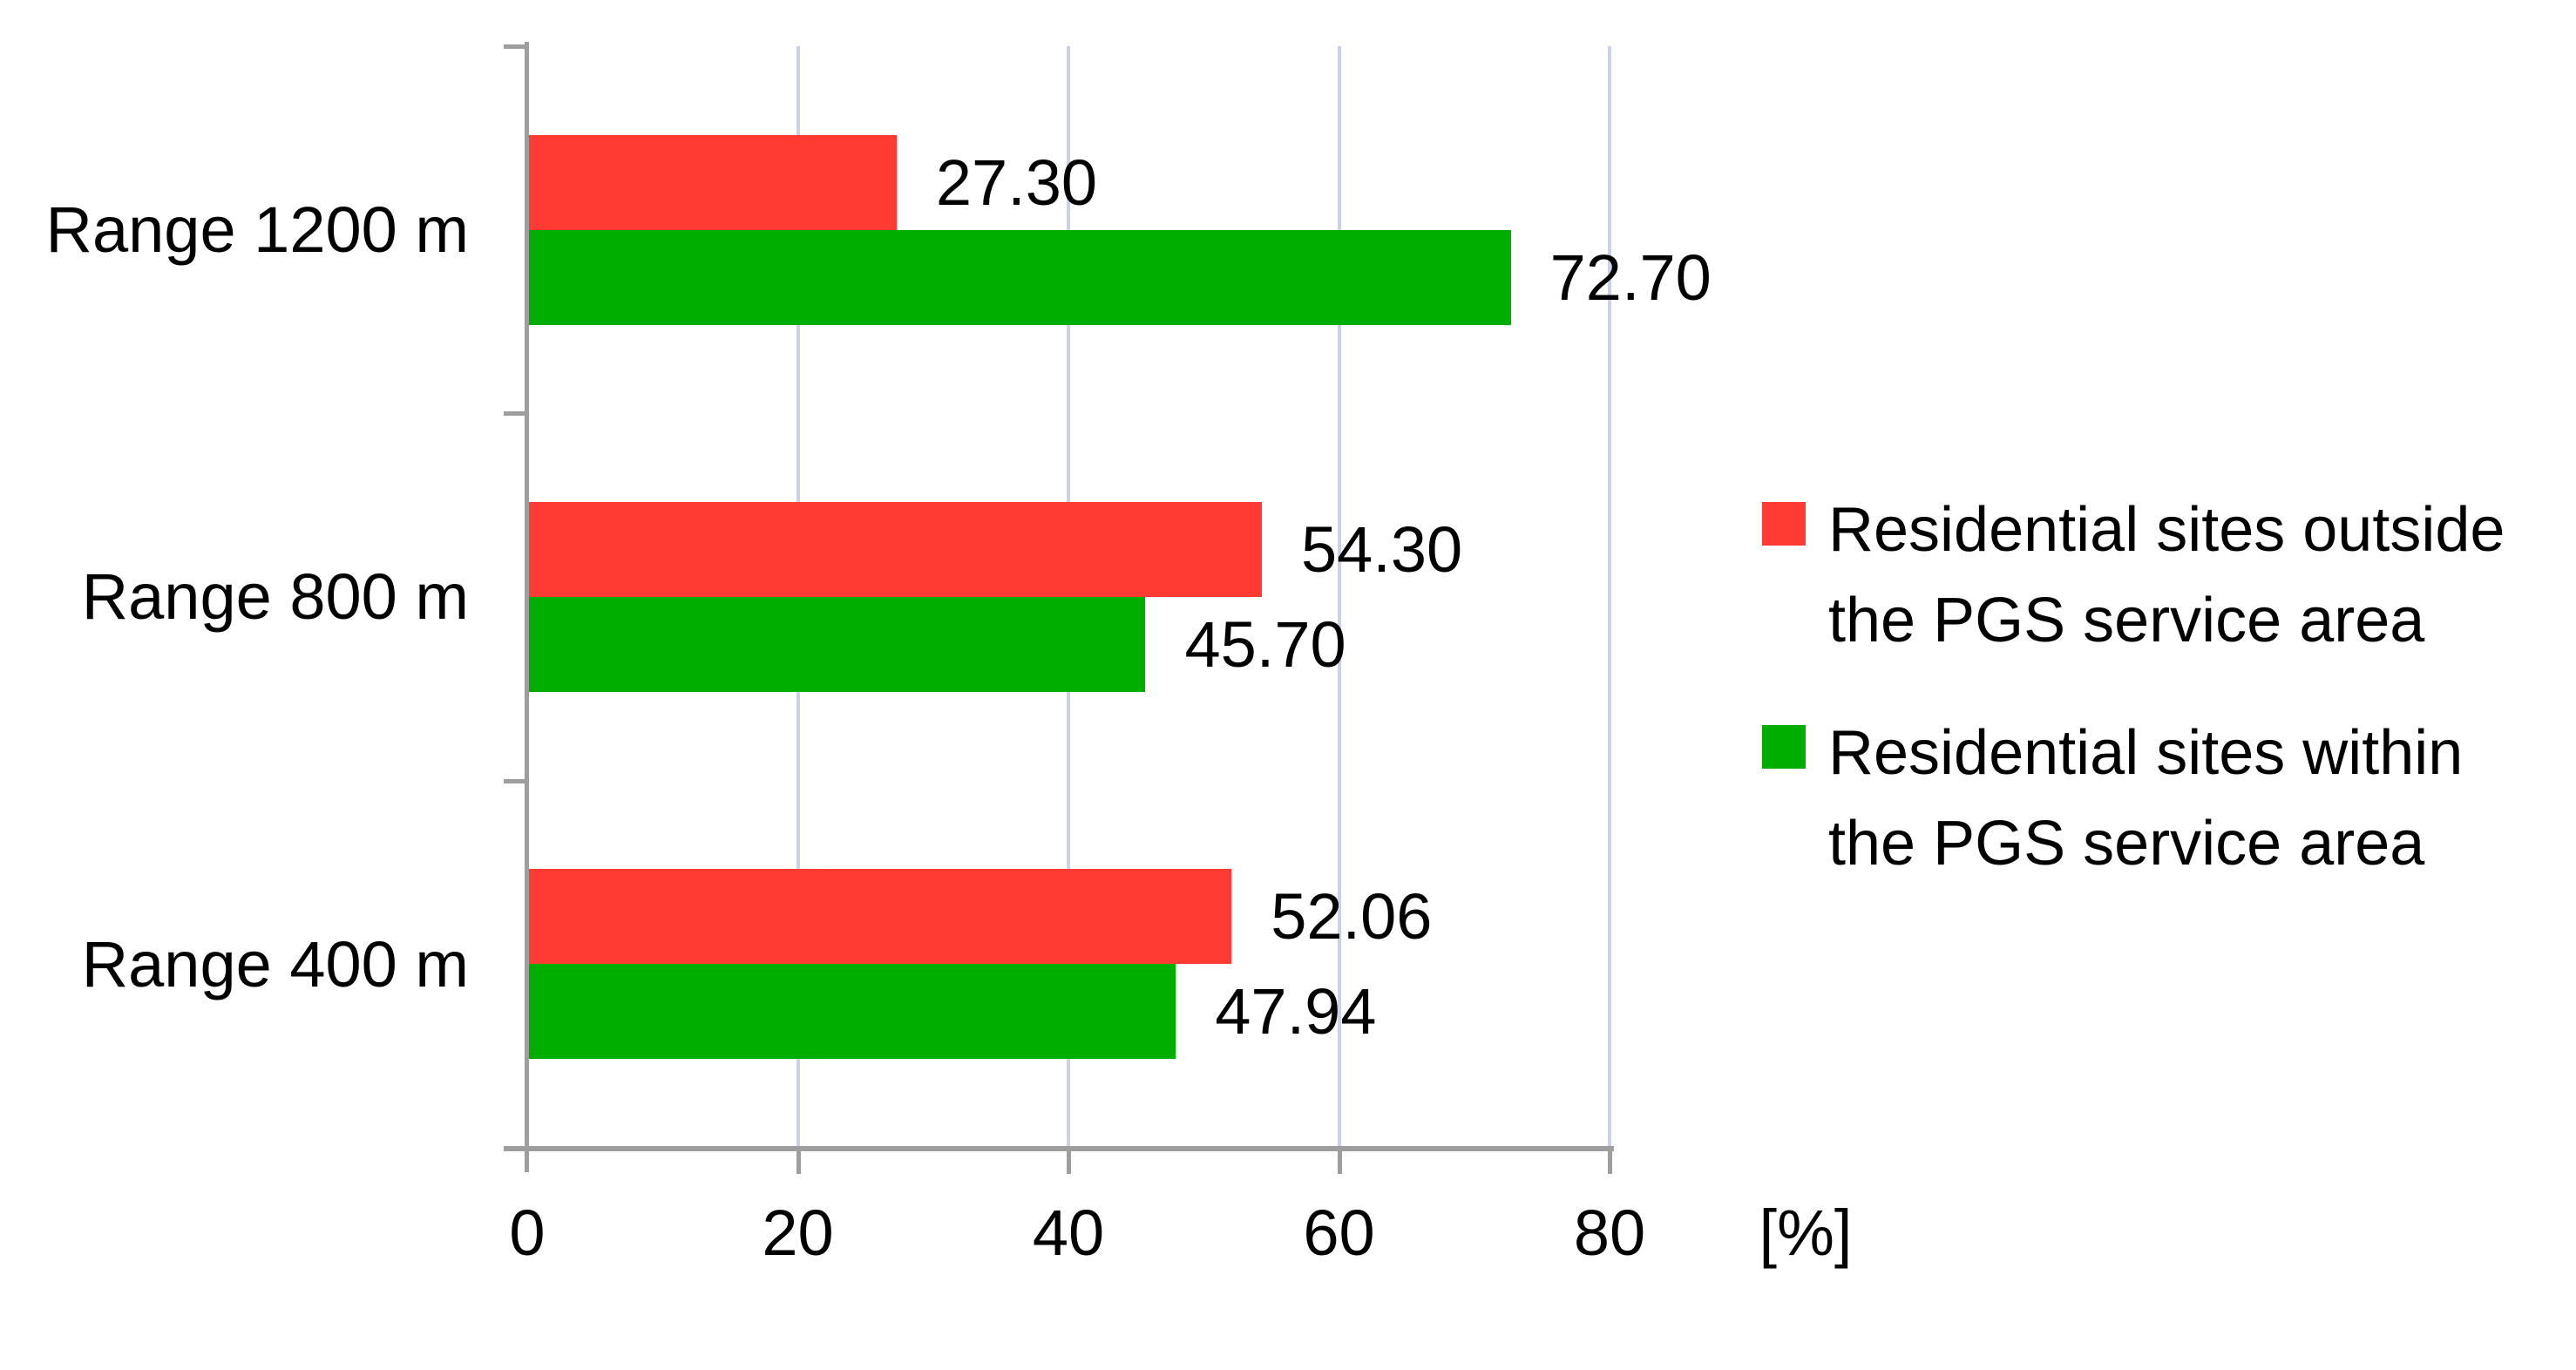 The image size is (2576, 1370). I want to click on bar-value-label: 54.30, so click(1382, 549).